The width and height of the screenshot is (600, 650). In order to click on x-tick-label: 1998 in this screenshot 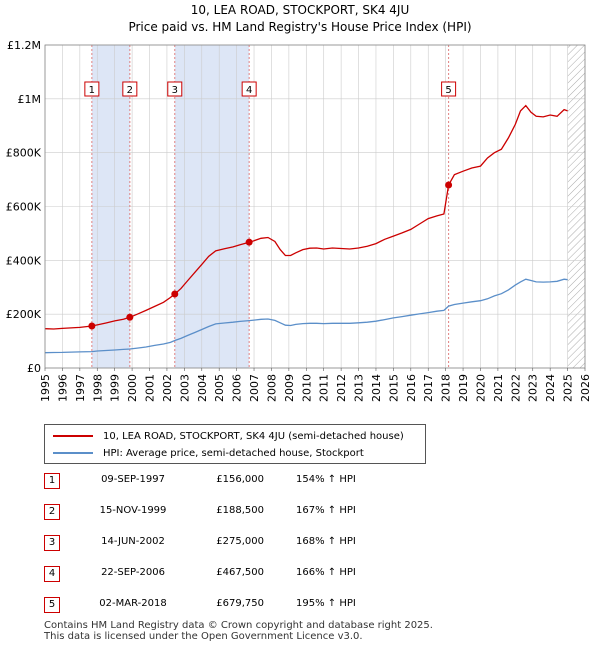, I will do `click(97, 388)`.